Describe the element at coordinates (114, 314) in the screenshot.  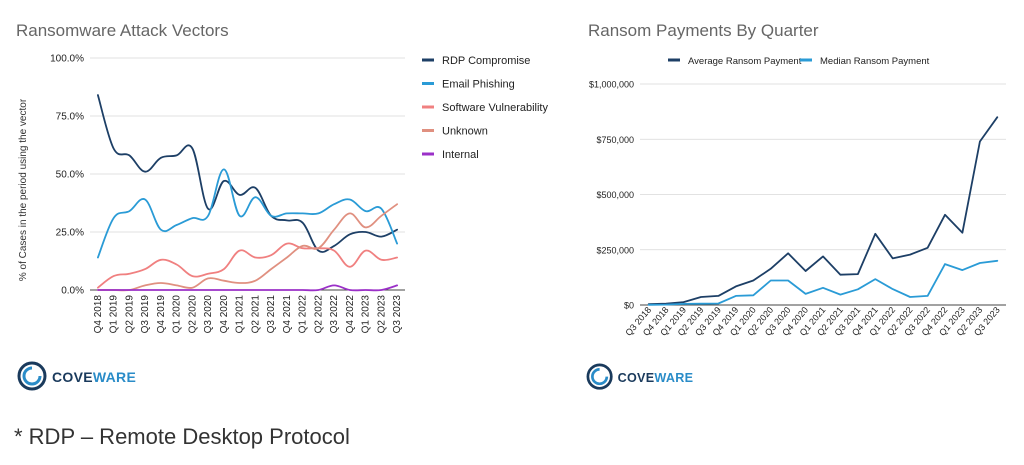
I see `x-tick-label: Q1 2019` at that location.